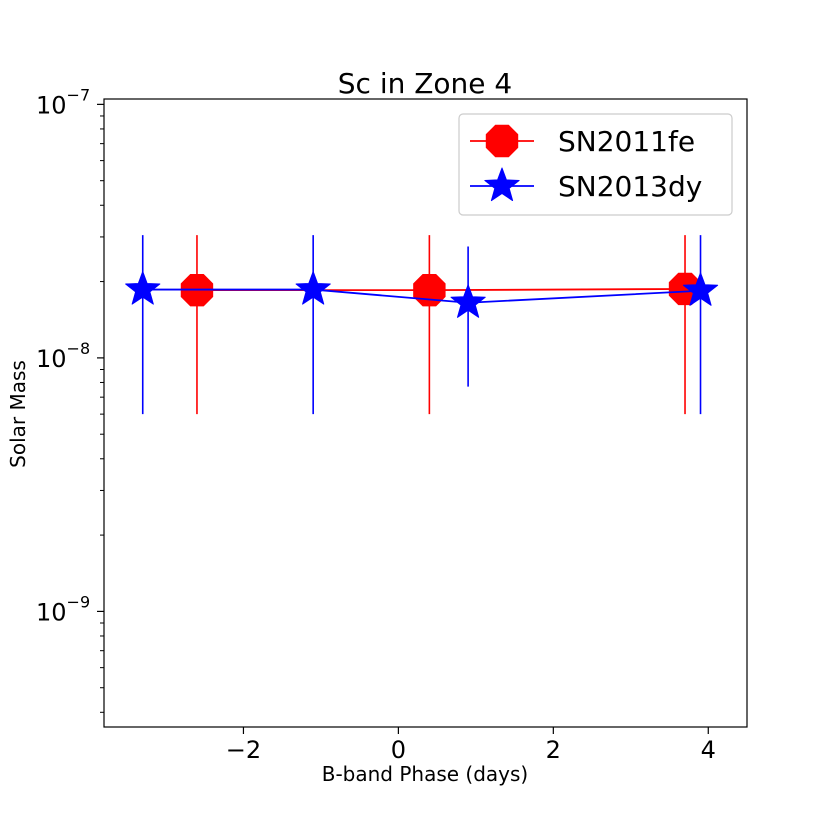 The image size is (830, 830). Describe the element at coordinates (708, 750) in the screenshot. I see `x-tick-label-3: 4` at that location.